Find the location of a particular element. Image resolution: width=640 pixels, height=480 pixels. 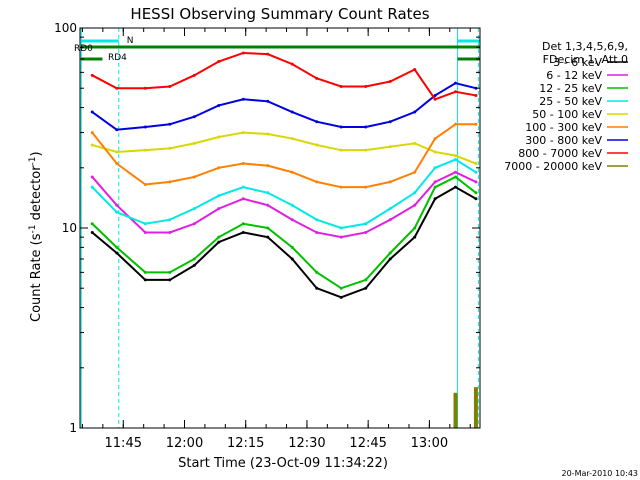

legend-label-0: 3 - 6 keV is located at coordinates (577, 62).